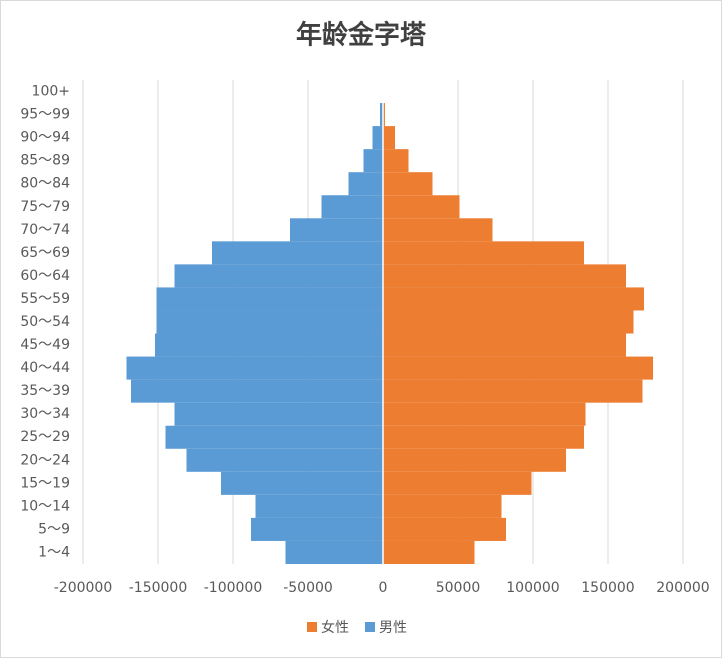 The image size is (722, 662). I want to click on y-tick-label: 100+, so click(51, 92).